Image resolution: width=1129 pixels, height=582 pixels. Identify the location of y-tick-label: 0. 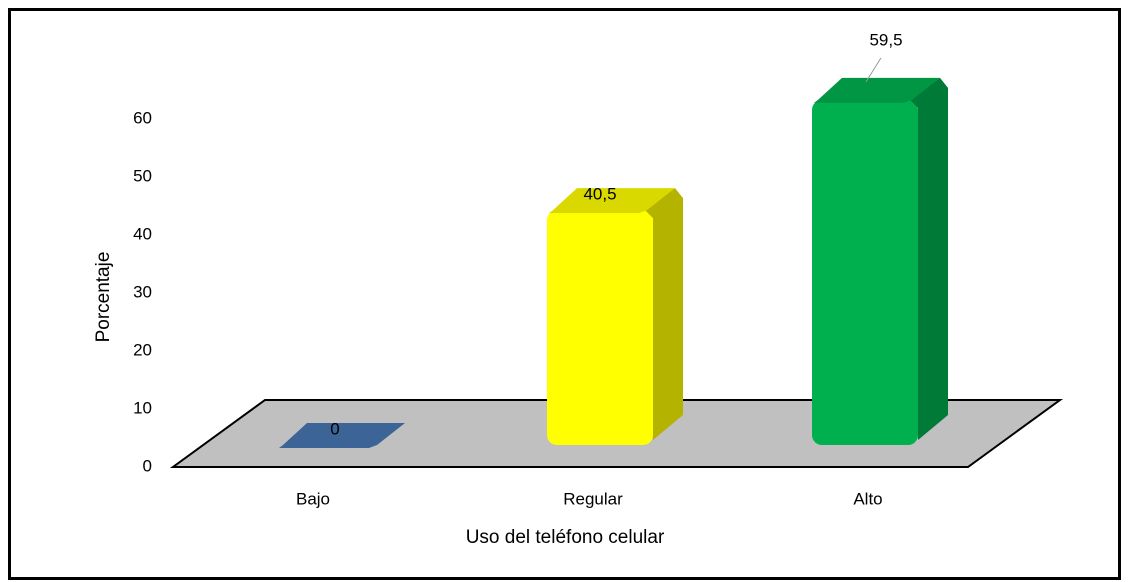
(147, 465).